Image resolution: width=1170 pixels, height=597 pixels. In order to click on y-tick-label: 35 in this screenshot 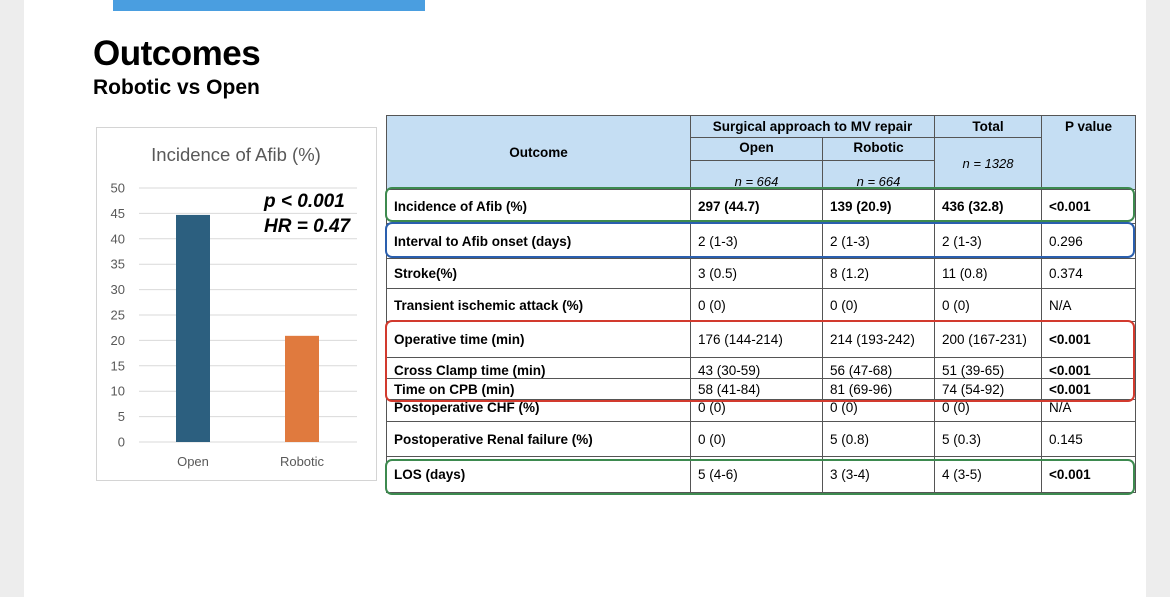, I will do `click(118, 264)`.